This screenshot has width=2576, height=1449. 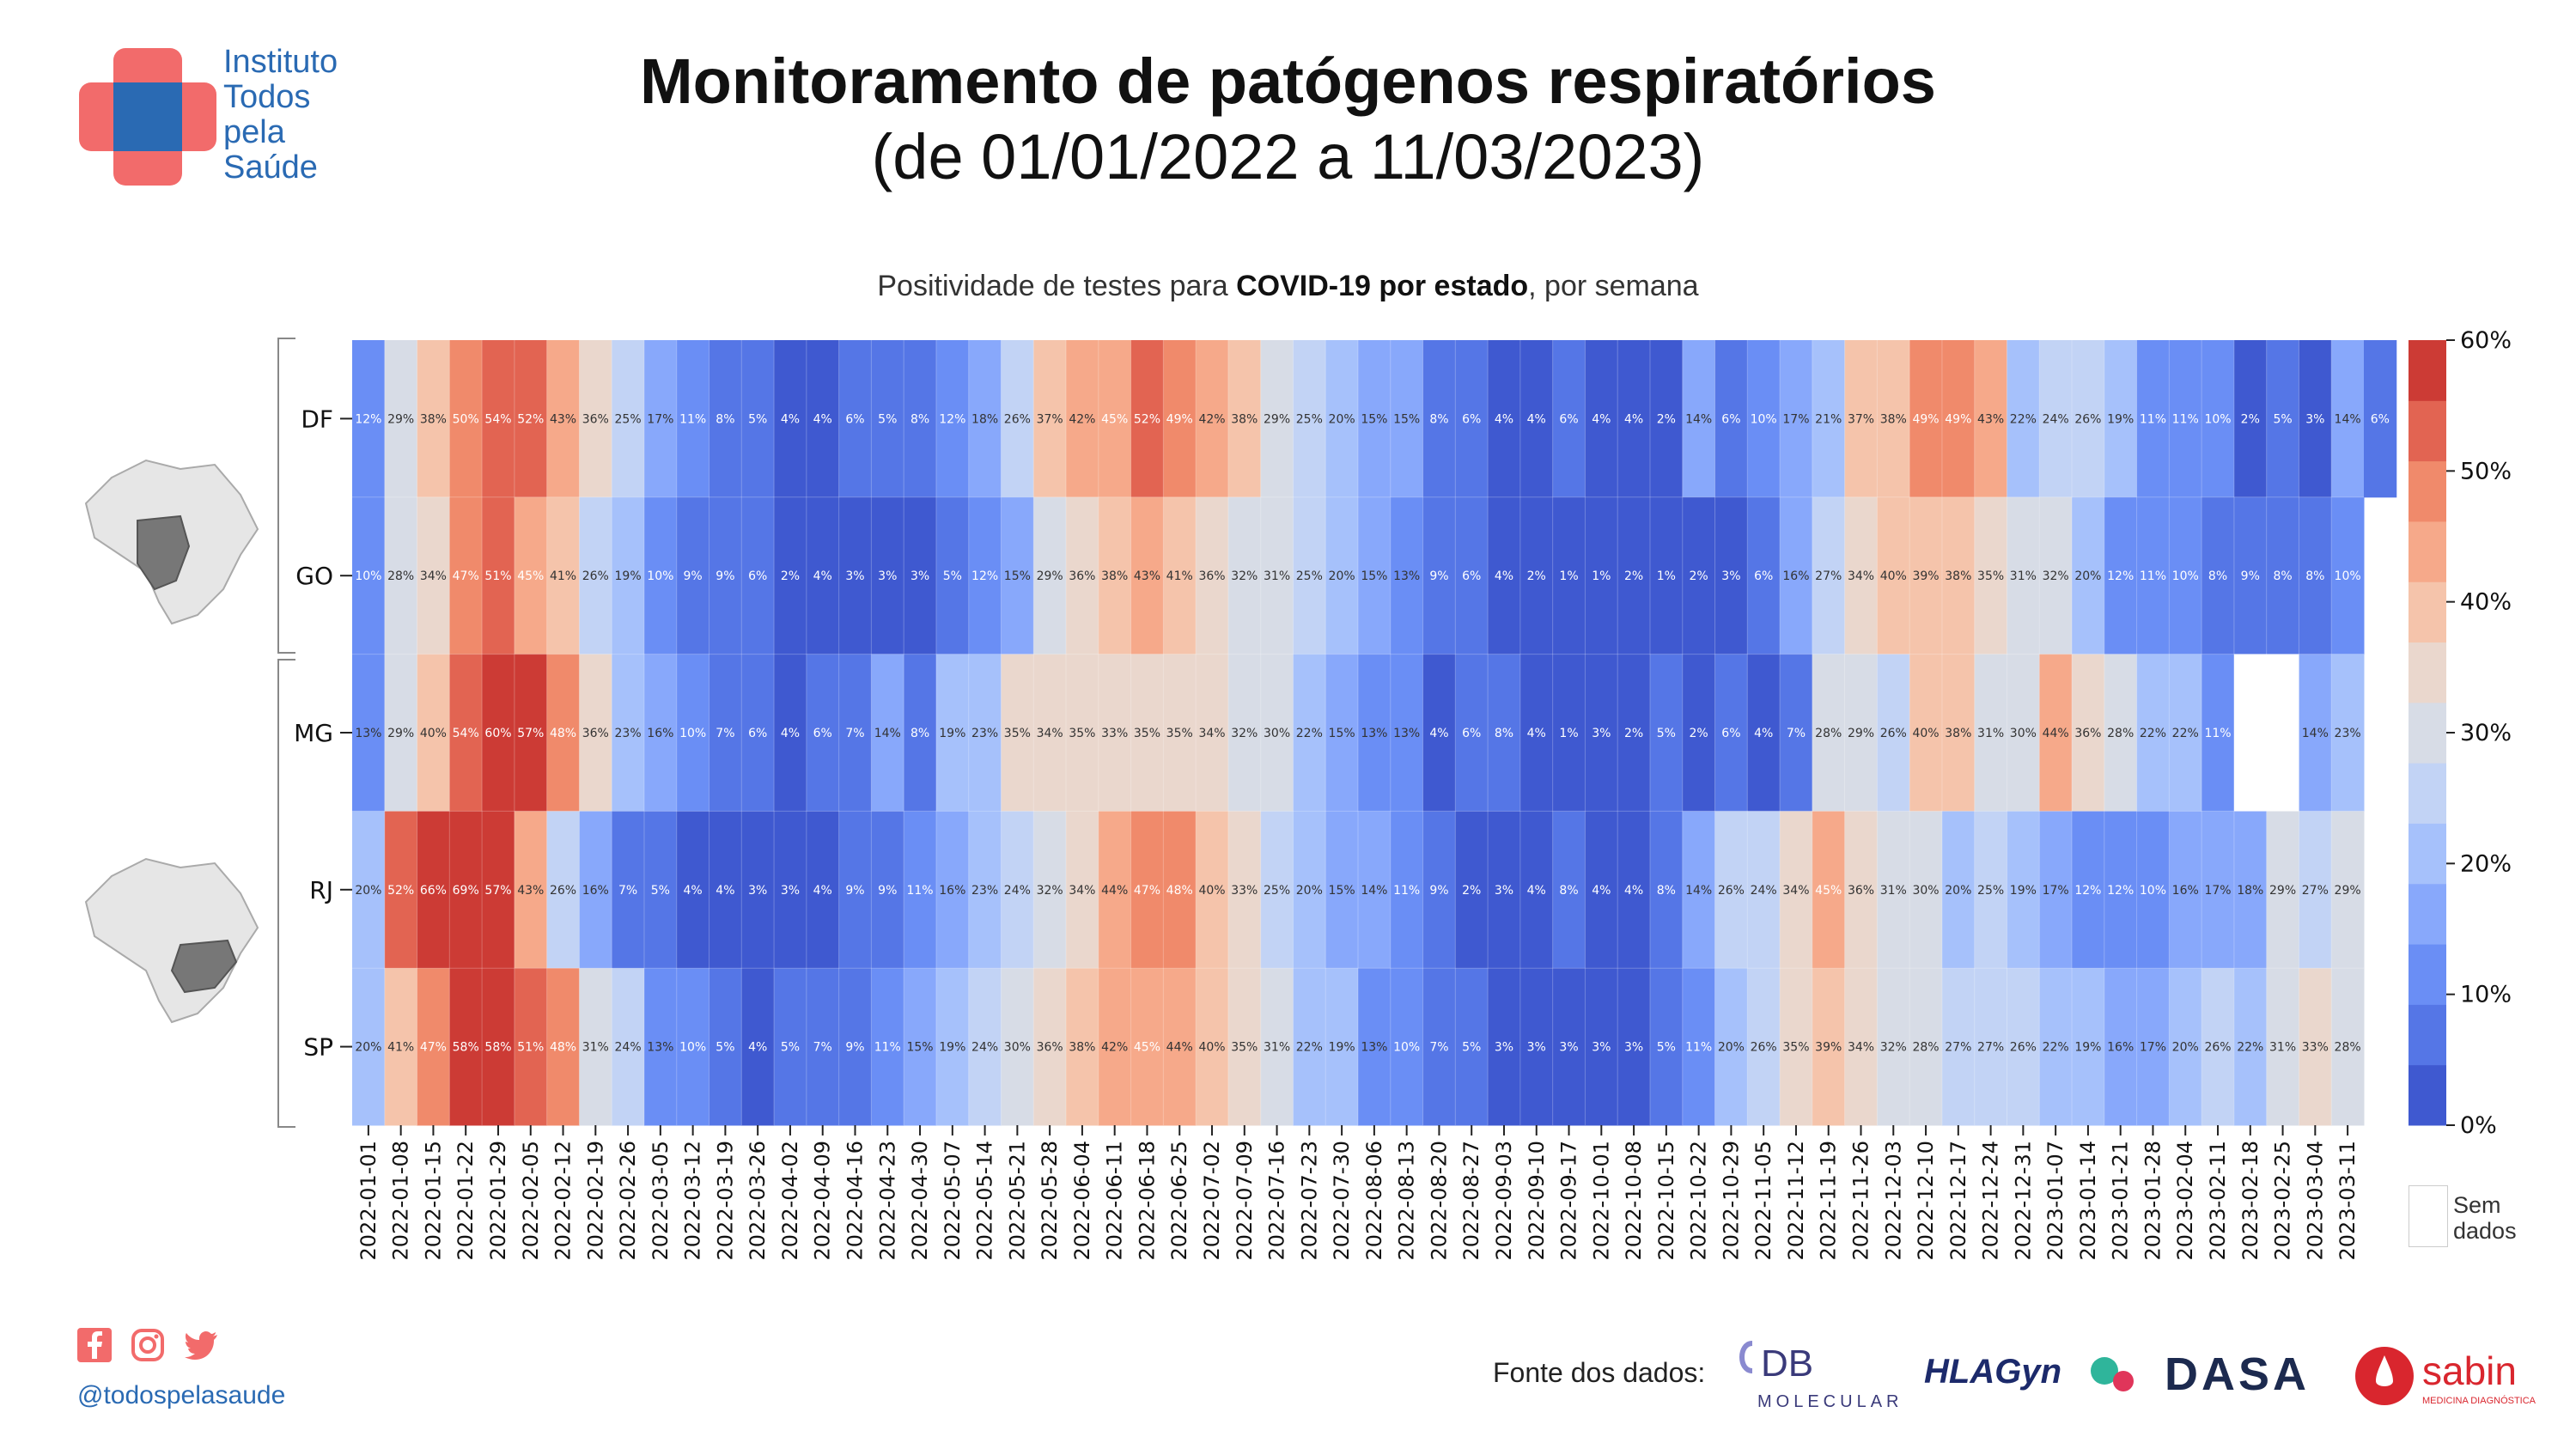 I want to click on colorbar-label: 60%, so click(x=2486, y=340).